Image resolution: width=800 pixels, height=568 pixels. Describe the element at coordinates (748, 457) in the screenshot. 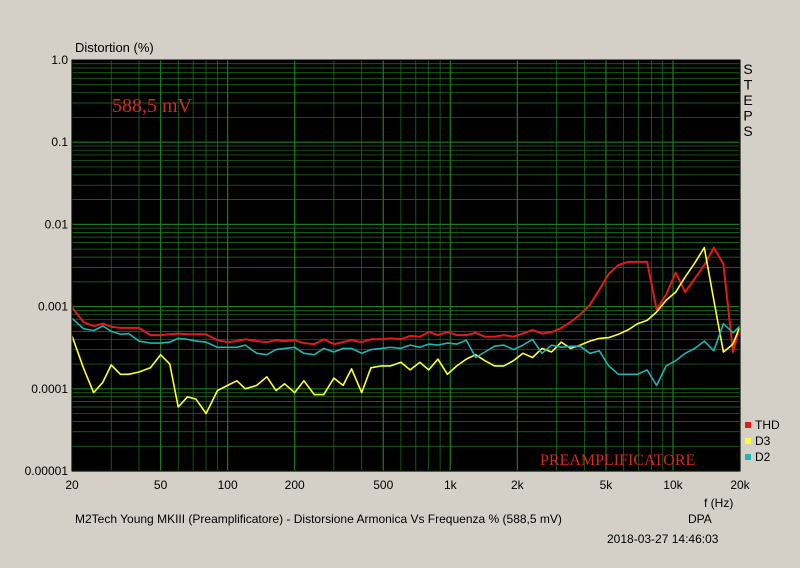

I see `legend-swatch-d2` at that location.